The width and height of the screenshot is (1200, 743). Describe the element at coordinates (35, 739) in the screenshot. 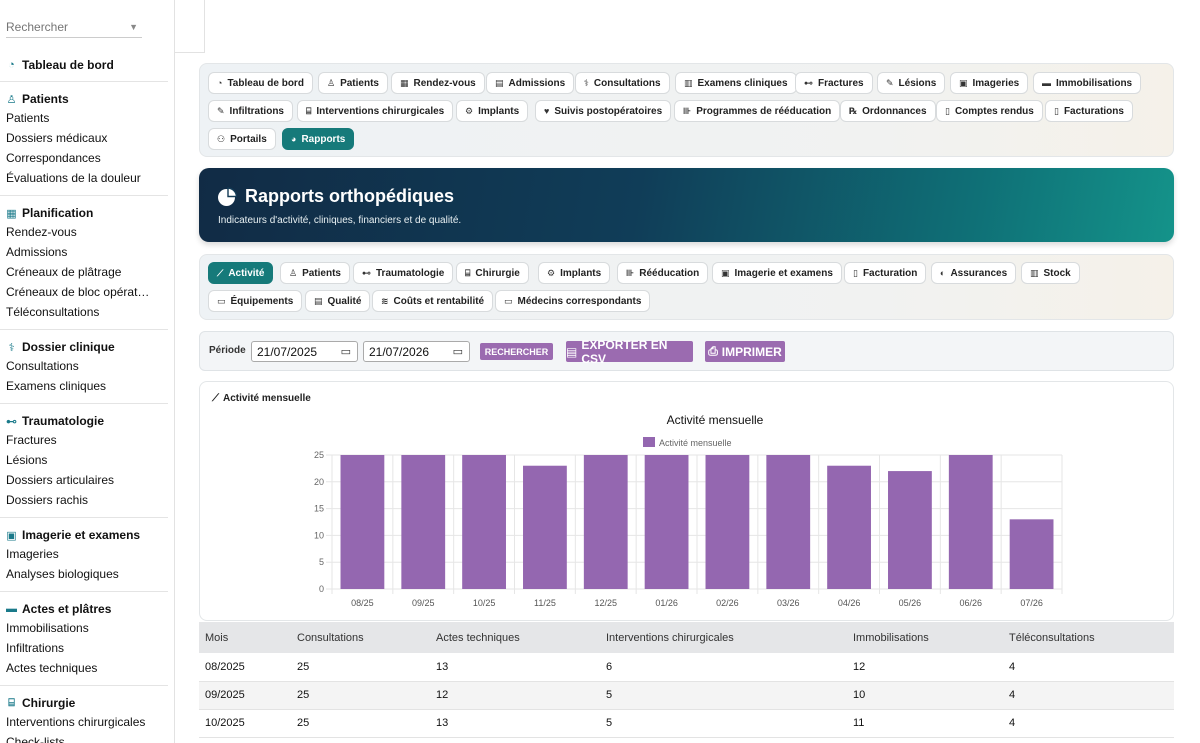

I see `sidebar-item-checklists: Check-lists` at that location.